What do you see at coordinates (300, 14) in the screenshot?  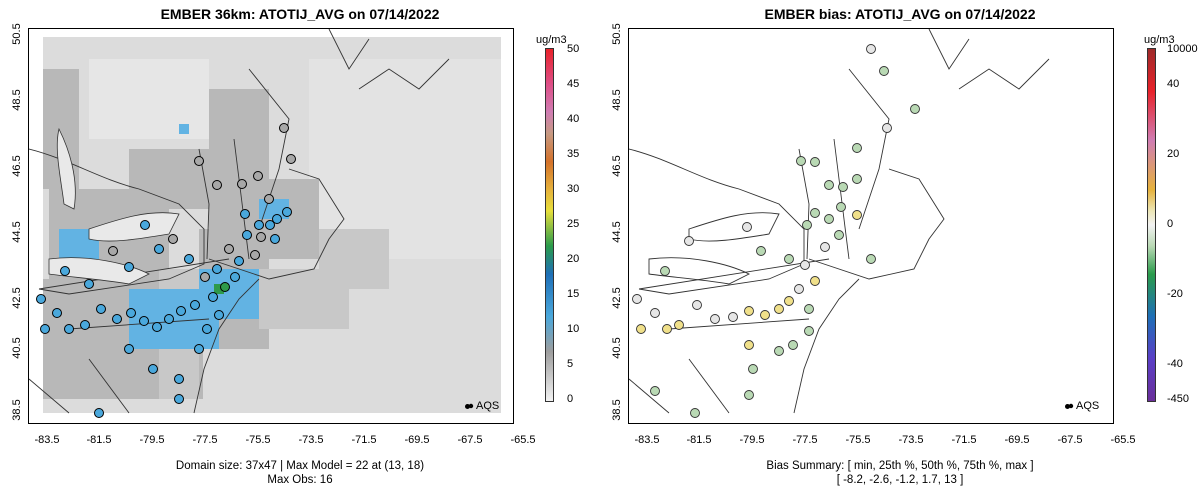 I see `left-map-title: EMBER 36km: ATOTIJ_AVG on 07/14/2022` at bounding box center [300, 14].